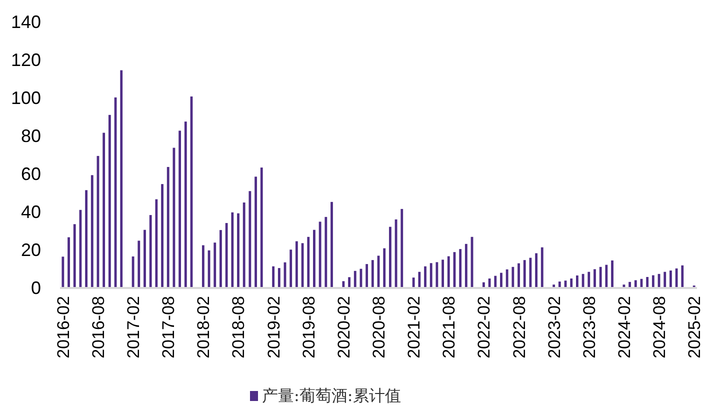  Describe the element at coordinates (344, 327) in the screenshot. I see `x-tick-label: 2020-02` at that location.